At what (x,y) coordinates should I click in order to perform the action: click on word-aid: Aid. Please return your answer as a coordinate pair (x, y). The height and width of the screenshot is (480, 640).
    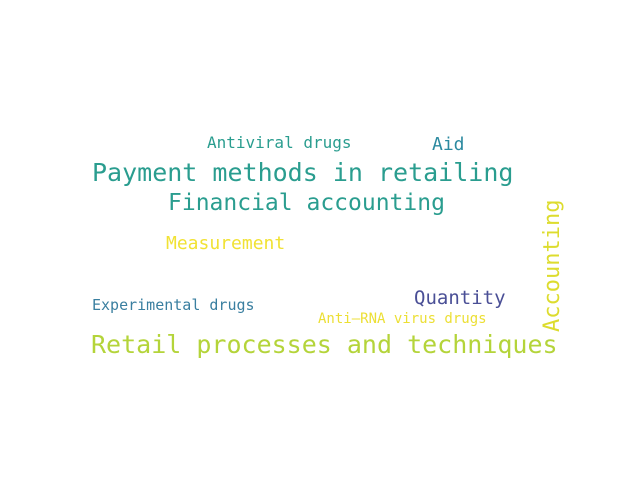
    Looking at the image, I should click on (448, 144).